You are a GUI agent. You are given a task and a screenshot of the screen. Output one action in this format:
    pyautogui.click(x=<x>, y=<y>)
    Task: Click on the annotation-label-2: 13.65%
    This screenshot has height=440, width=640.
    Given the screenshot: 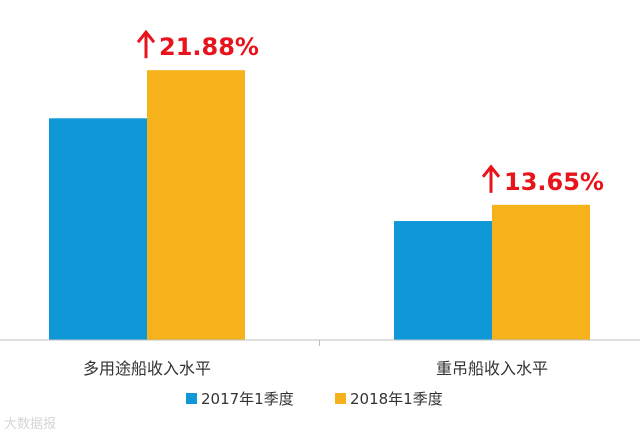 What is the action you would take?
    pyautogui.click(x=554, y=182)
    